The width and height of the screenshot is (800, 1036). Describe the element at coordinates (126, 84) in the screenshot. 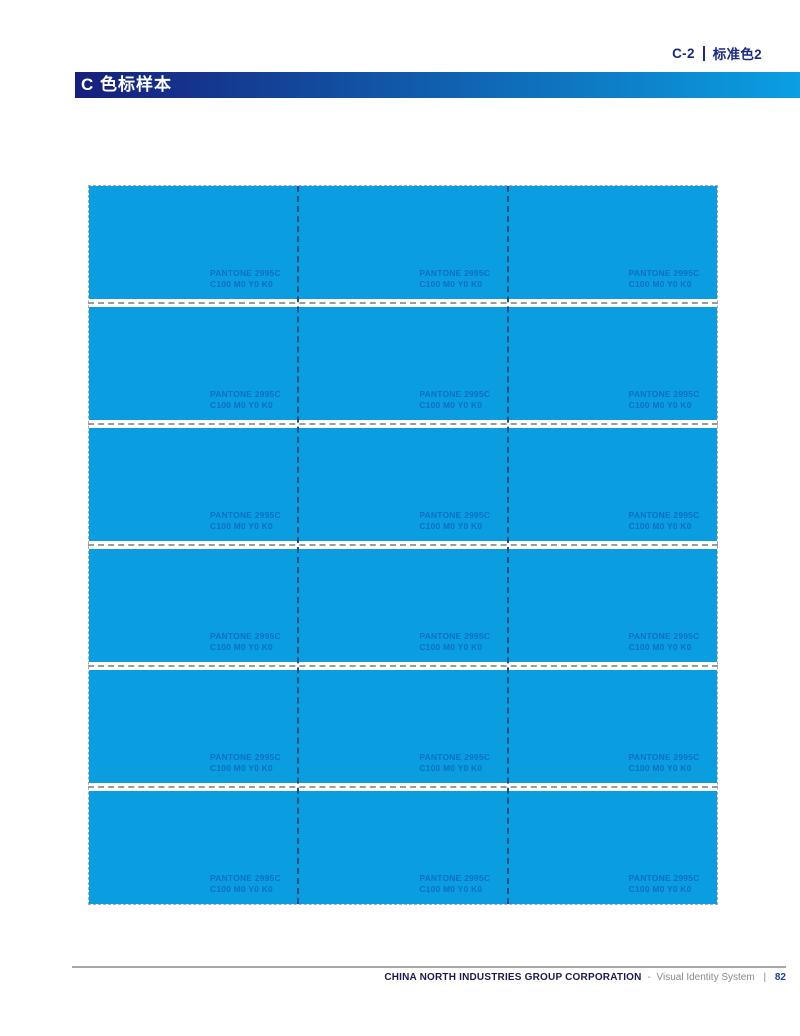

I see `section-title: C 色标样本` at that location.